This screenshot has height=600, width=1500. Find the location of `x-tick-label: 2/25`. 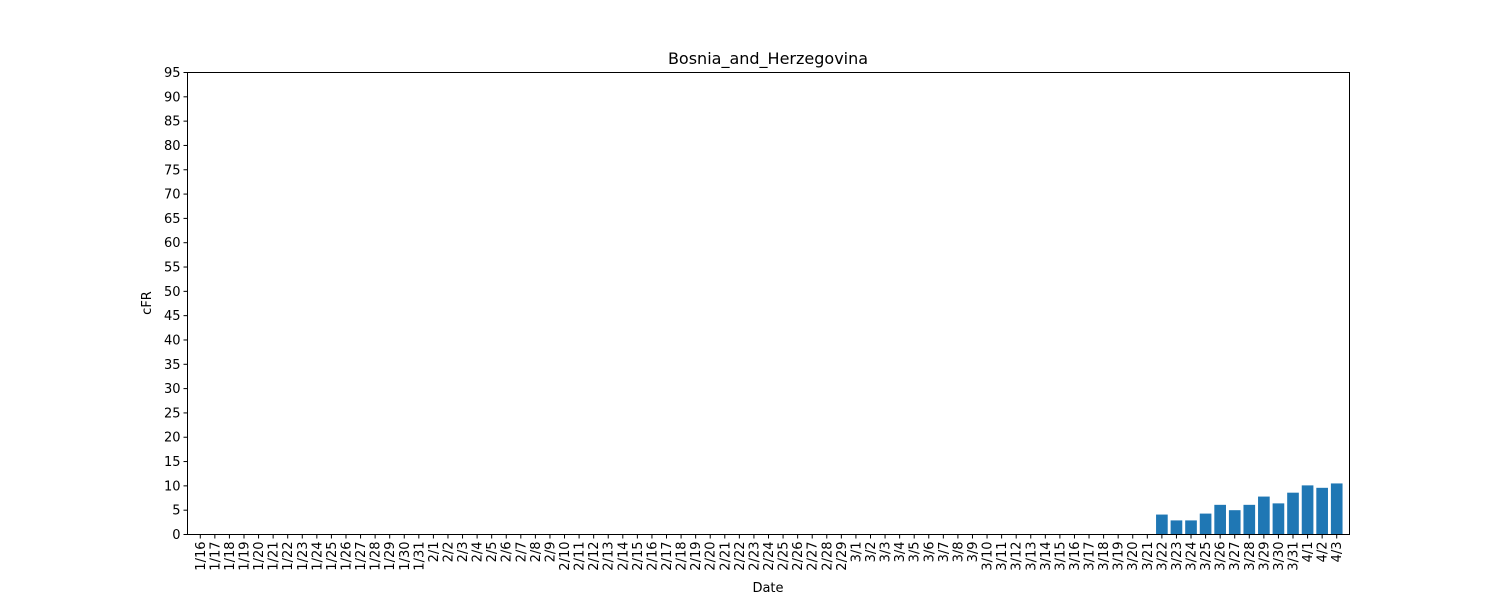

x-tick-label: 2/25 is located at coordinates (784, 556).